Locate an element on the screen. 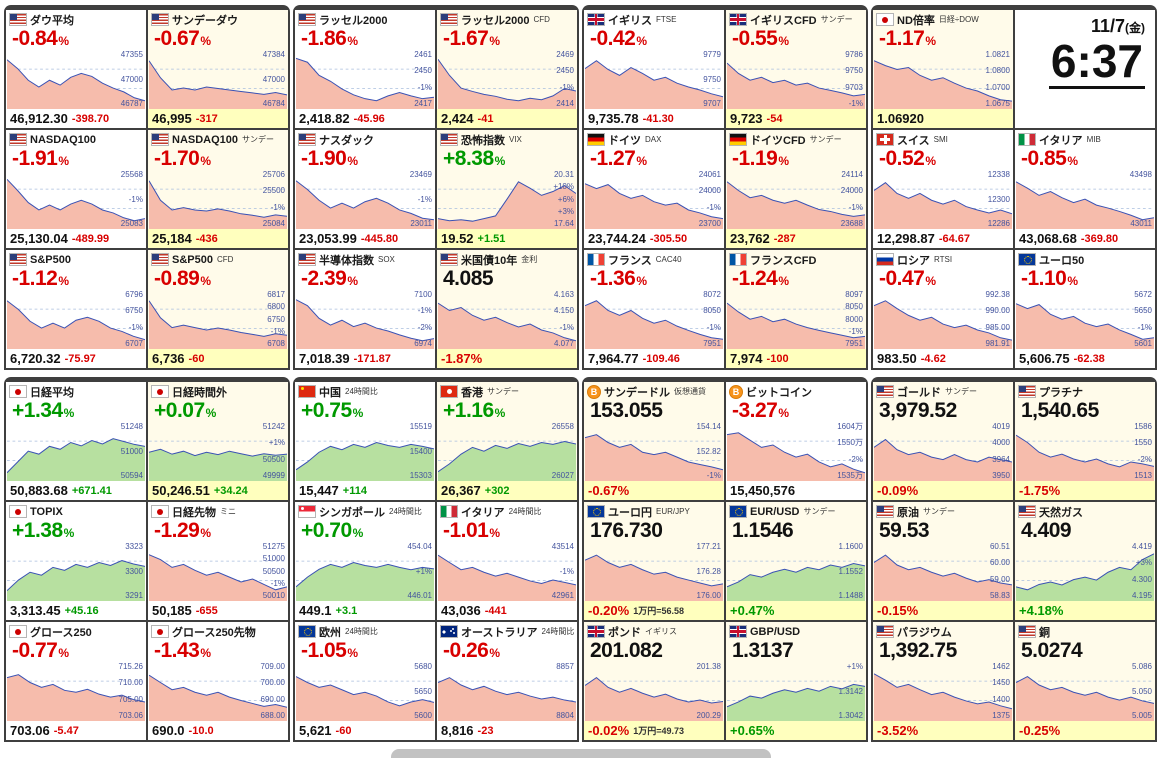 Image resolution: width=1161 pixels, height=758 pixels. market-tile: 欧州 24時間比 -1.05% 5680 5650 5600 5,621 -60 is located at coordinates (365, 681).